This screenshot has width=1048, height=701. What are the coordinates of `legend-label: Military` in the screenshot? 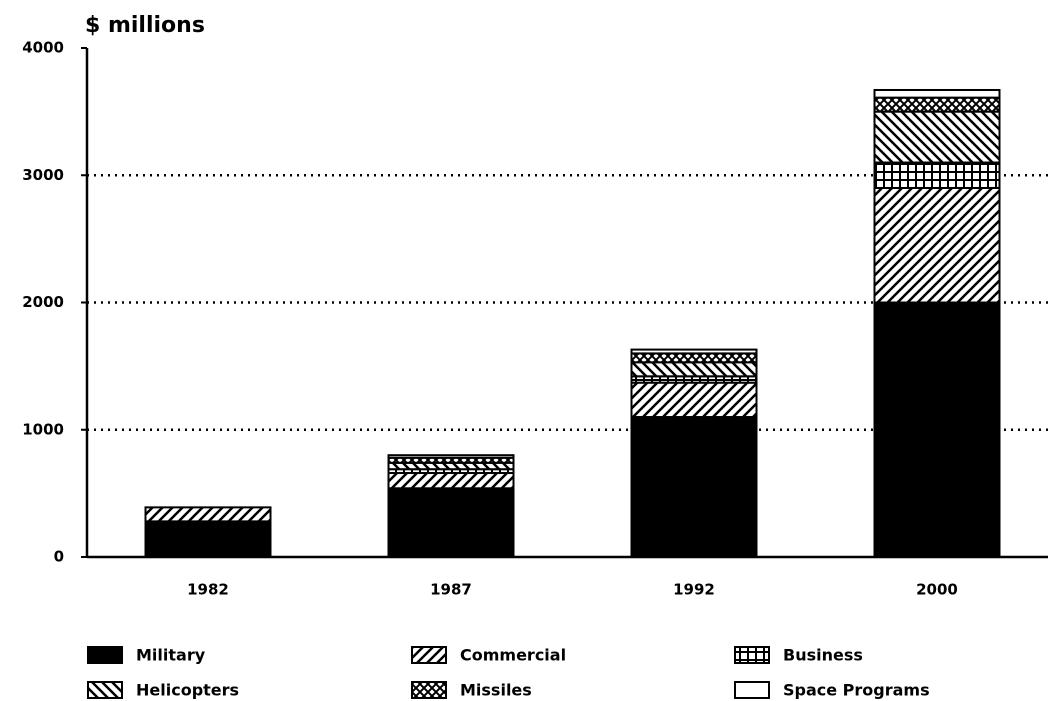 It's located at (171, 655).